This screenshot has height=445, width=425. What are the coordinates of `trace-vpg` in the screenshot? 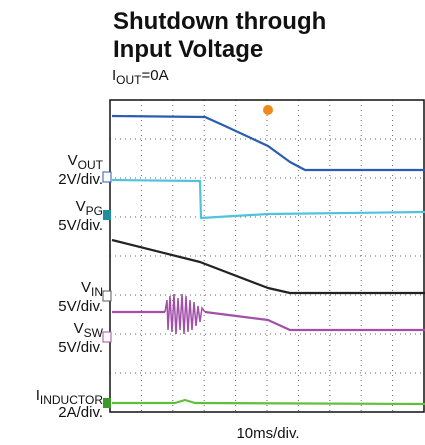 It's located at (268, 199).